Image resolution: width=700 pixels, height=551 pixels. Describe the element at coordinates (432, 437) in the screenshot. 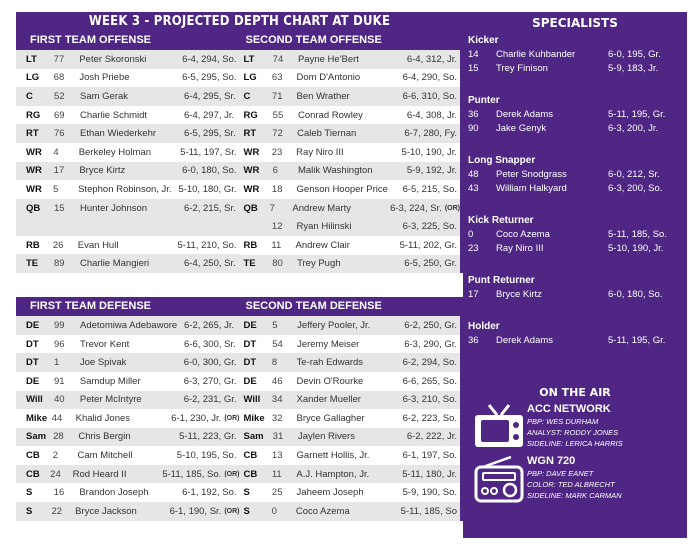

I see `player-info: 6-2, 222, Jr.` at that location.